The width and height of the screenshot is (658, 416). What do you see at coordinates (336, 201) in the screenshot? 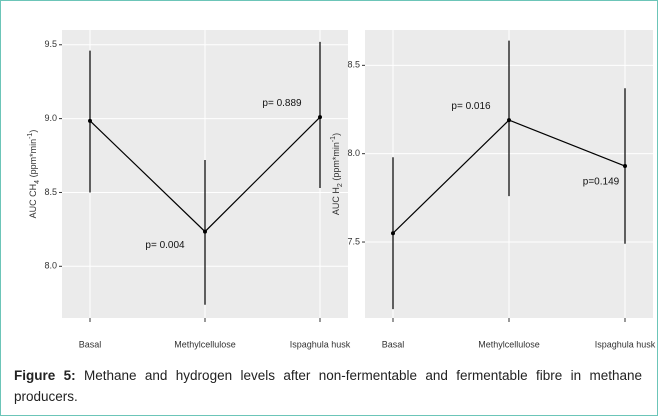
I see `y-axis-label-part: AUC H` at bounding box center [336, 201].